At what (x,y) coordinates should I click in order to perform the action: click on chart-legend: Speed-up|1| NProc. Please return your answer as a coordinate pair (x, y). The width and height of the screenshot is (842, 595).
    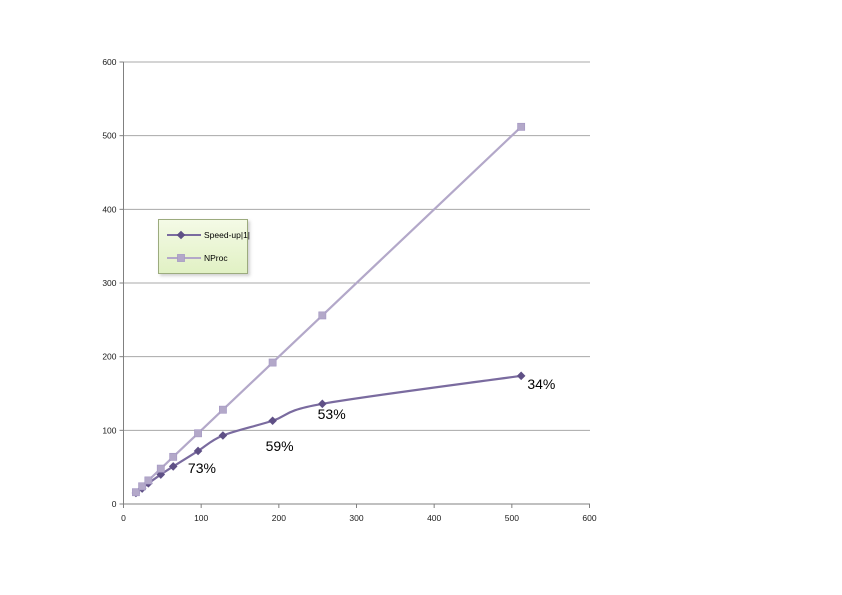
    Looking at the image, I should click on (204, 246).